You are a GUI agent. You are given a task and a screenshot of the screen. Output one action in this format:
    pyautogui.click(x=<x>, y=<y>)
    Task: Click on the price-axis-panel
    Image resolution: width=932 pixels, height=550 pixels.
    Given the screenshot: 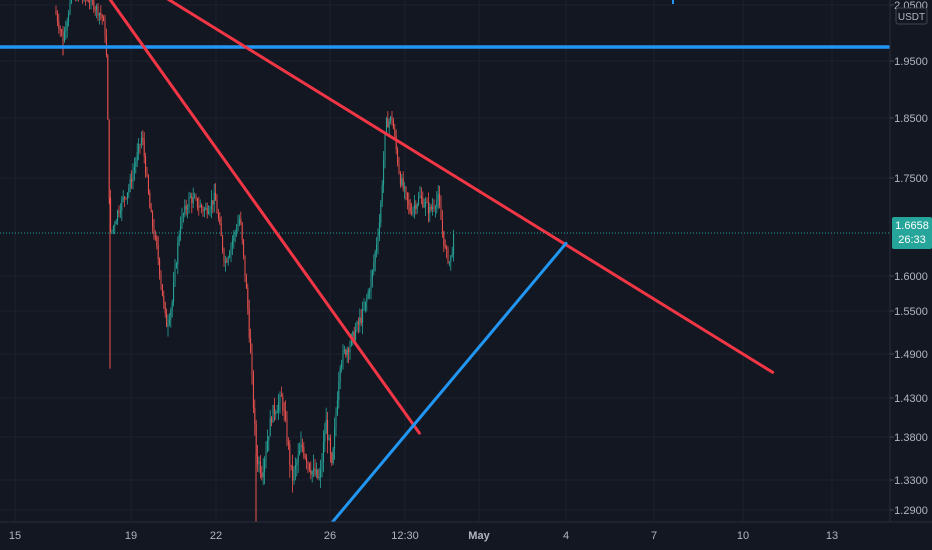 What is the action you would take?
    pyautogui.click(x=911, y=261)
    